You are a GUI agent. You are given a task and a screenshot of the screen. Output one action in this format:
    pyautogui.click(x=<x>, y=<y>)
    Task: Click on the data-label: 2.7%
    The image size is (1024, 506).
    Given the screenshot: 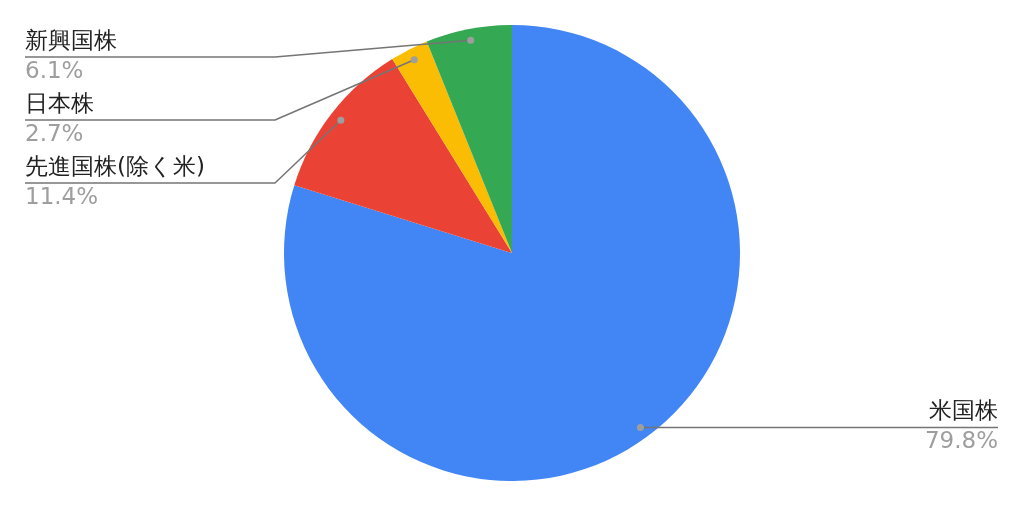 What is the action you would take?
    pyautogui.click(x=54, y=133)
    